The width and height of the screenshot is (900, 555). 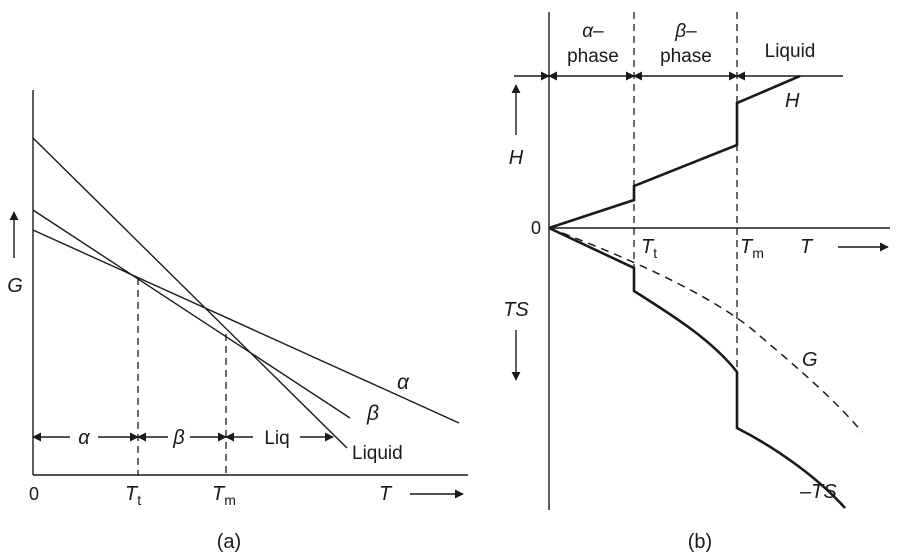 I want to click on panel-a-origin-label: 0, so click(x=34, y=494).